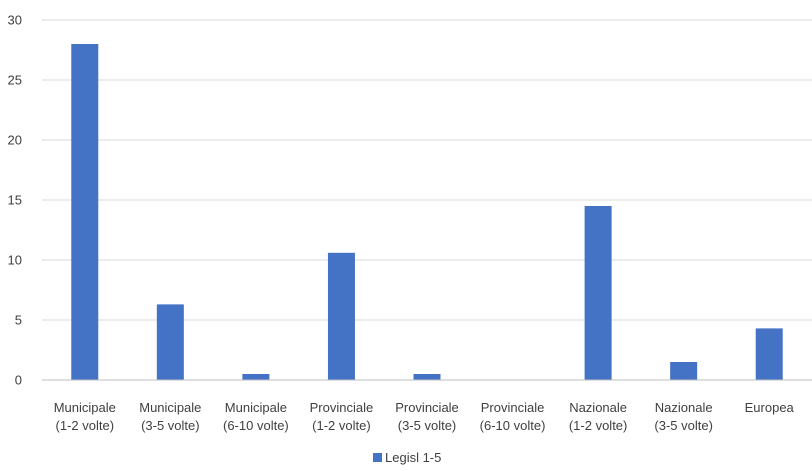 This screenshot has width=812, height=471. What do you see at coordinates (427, 416) in the screenshot?
I see `x-tick-label: Provinciale (3-5 volte)` at bounding box center [427, 416].